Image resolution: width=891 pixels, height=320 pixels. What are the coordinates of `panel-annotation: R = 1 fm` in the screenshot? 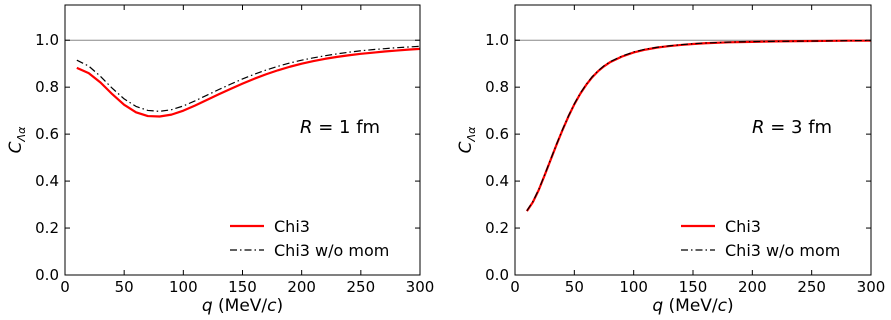 It's located at (340, 127).